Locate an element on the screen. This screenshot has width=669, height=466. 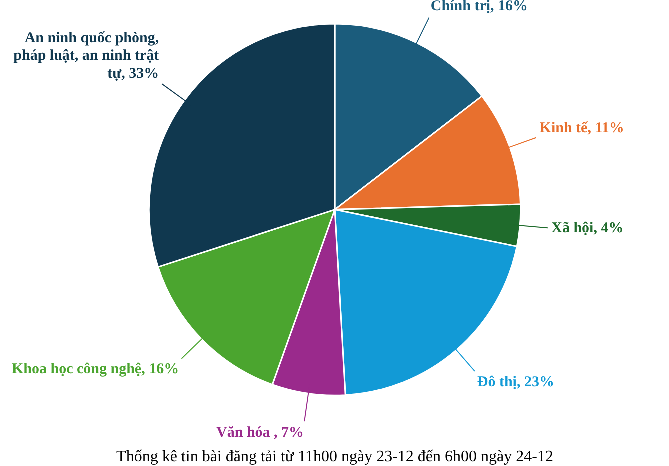
slice-label: Văn hóa , 7% is located at coordinates (260, 433).